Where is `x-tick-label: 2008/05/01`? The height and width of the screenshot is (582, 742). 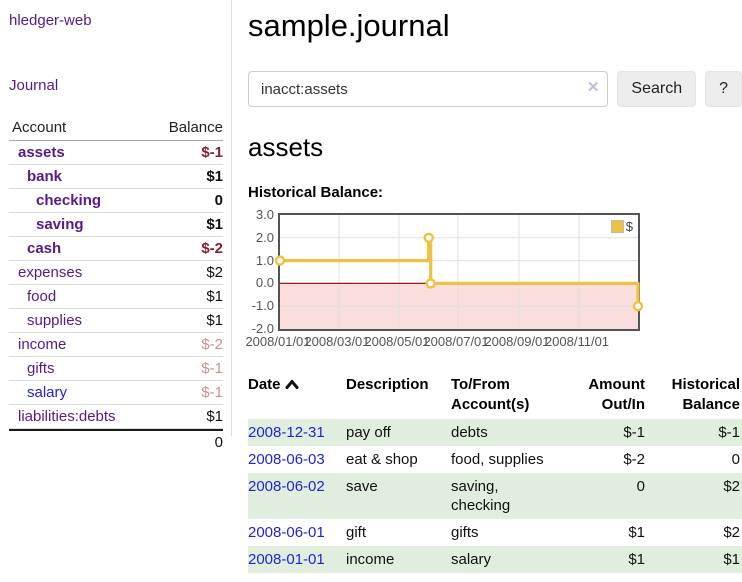 x-tick-label: 2008/05/01 is located at coordinates (397, 341).